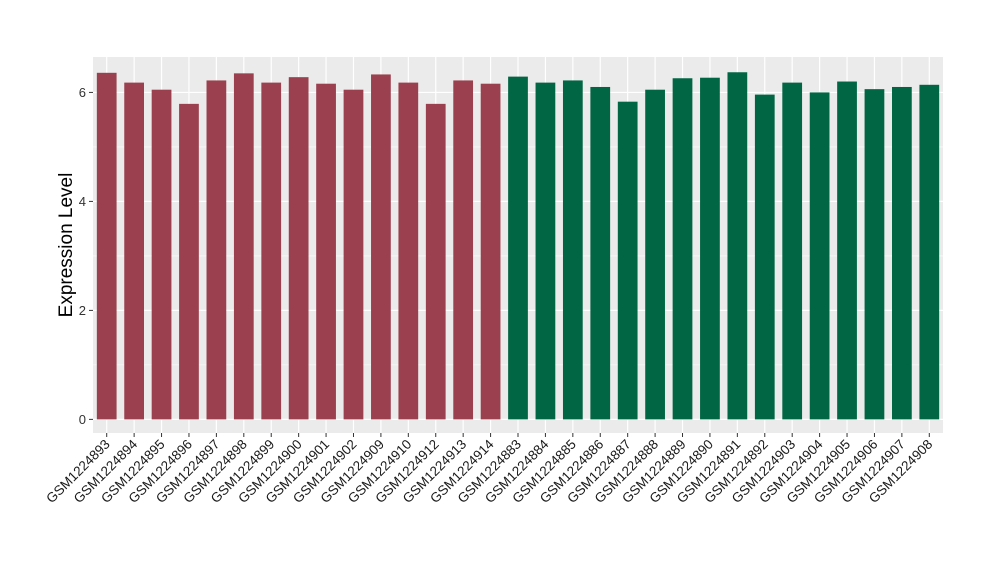  What do you see at coordinates (189, 261) in the screenshot?
I see `bar-GSM1224896` at bounding box center [189, 261].